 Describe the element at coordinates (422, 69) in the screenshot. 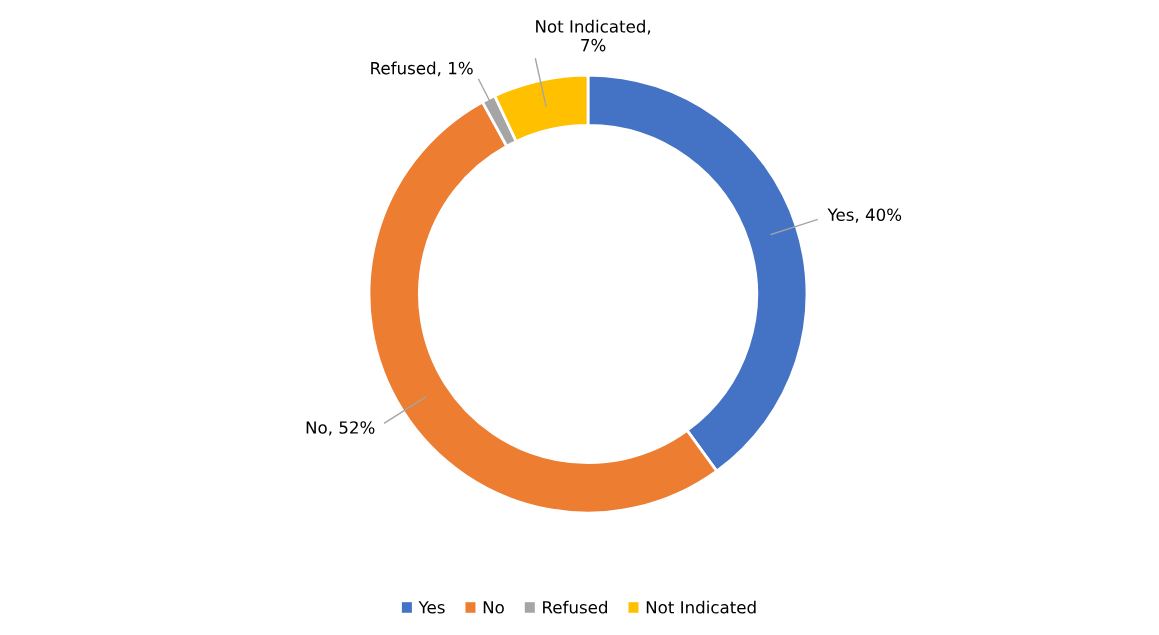

I see `data-label: Refused, 1%` at that location.